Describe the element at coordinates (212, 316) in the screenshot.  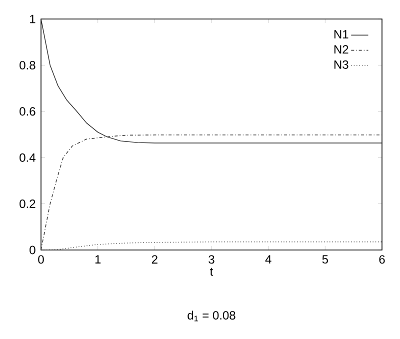
I see `text: d$_{1}$ = 0.08` at that location.